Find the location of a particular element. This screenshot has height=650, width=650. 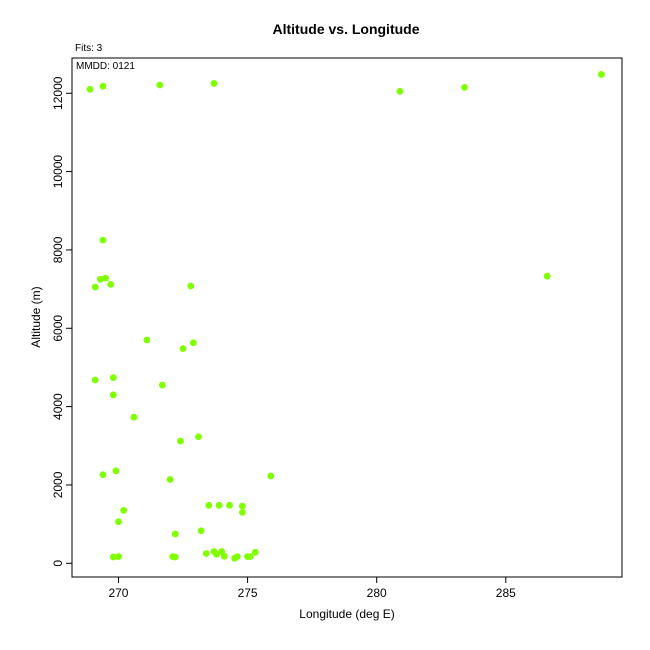

y-tick-label: 0 is located at coordinates (58, 563).